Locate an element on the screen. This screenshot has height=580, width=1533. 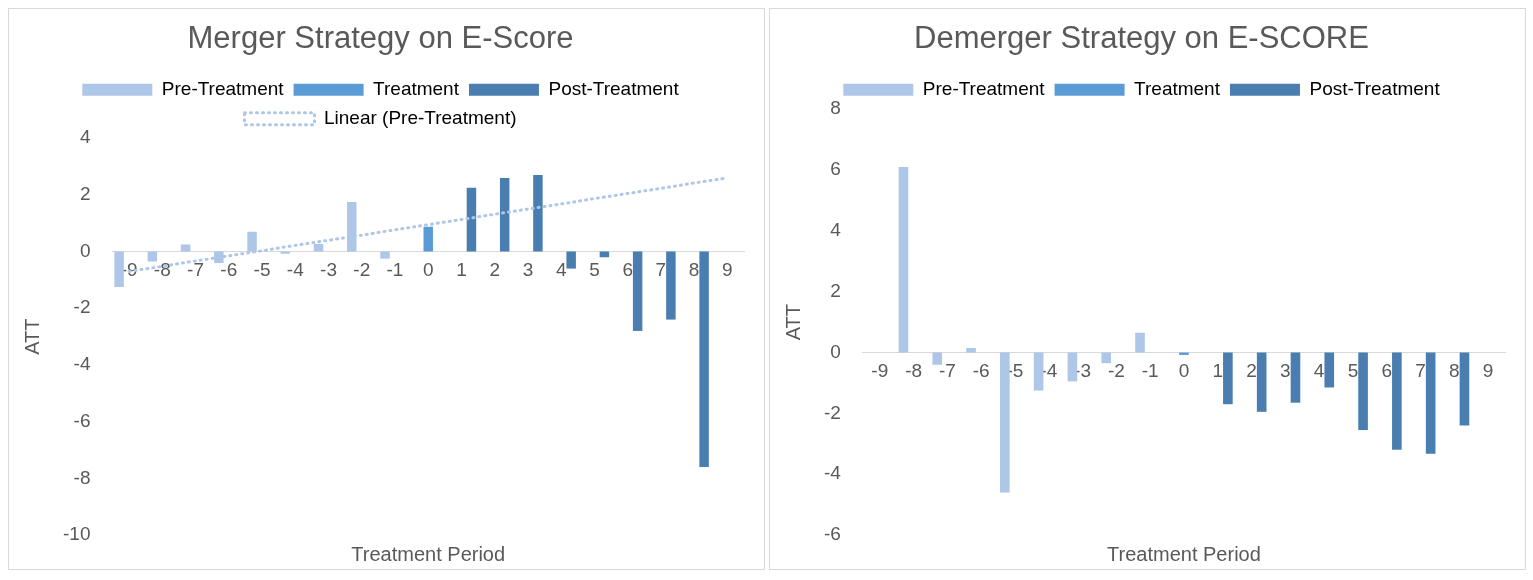
y-tick-label: -8 is located at coordinates (82, 477).